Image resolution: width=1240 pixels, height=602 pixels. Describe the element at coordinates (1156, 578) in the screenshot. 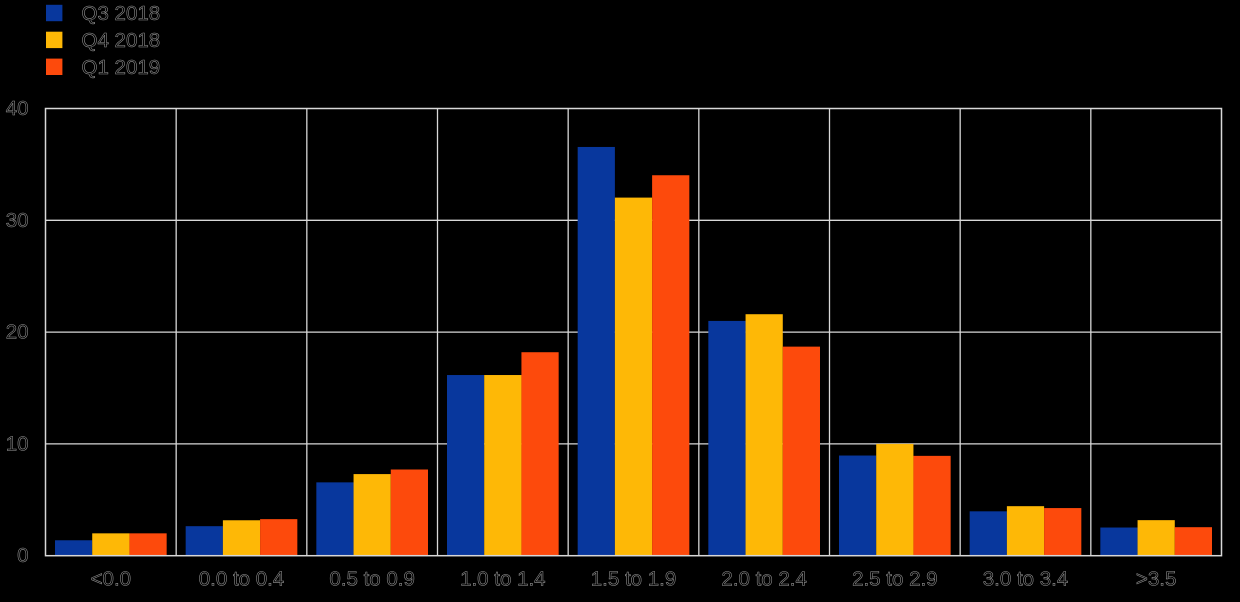

I see `svg-text: >3.5` at that location.